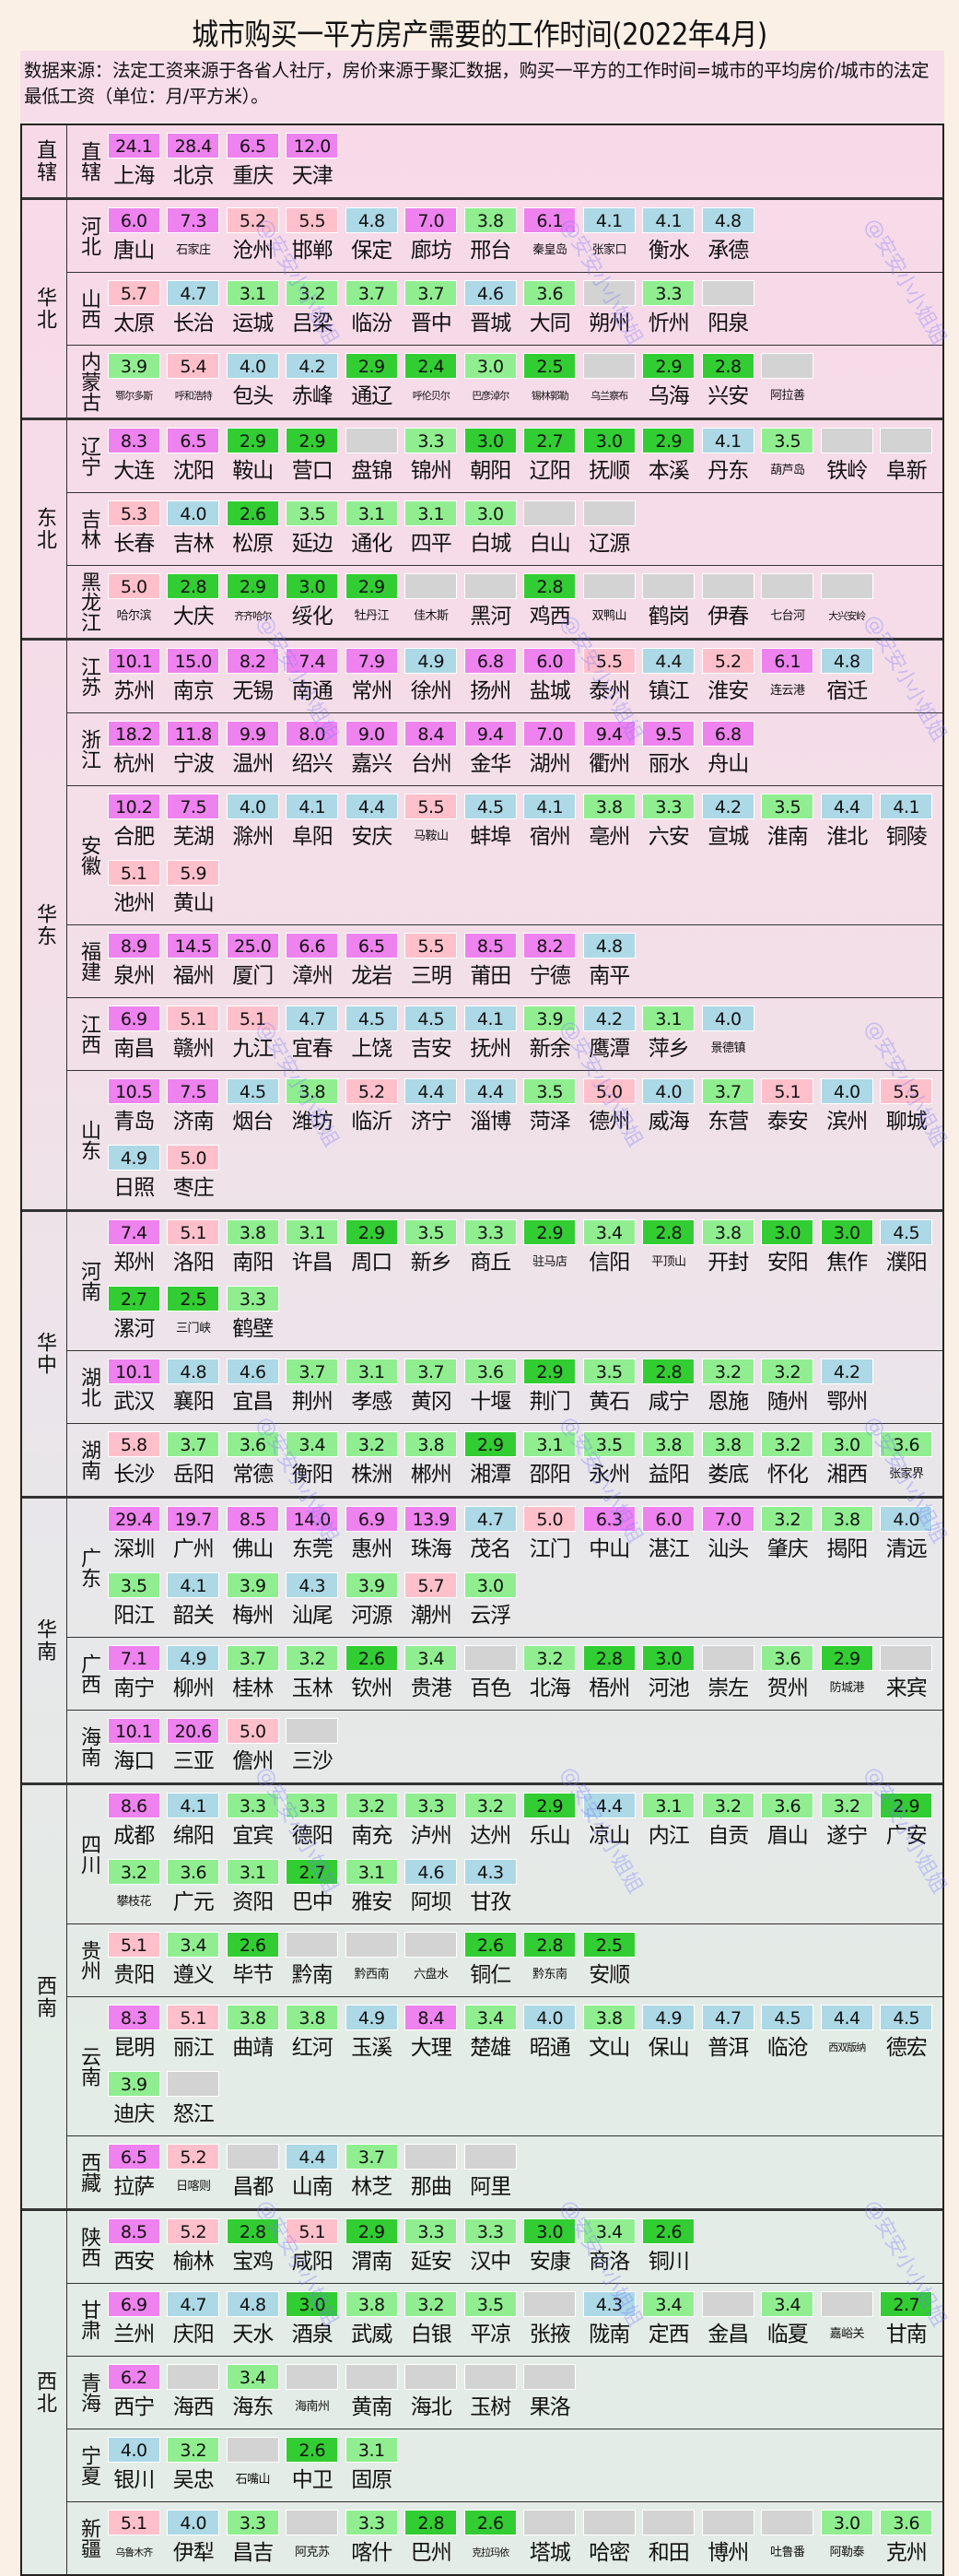 Image resolution: width=959 pixels, height=2576 pixels. Describe the element at coordinates (432, 1035) in the screenshot. I see `city-cell: 4.5 吉安` at that location.